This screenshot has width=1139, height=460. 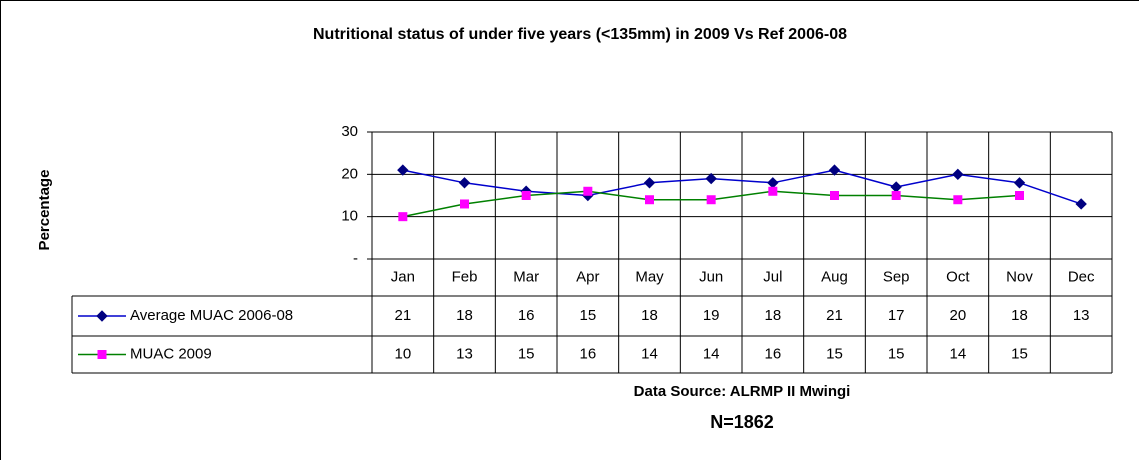 I want to click on y-tick-label: 30, so click(x=349, y=131).